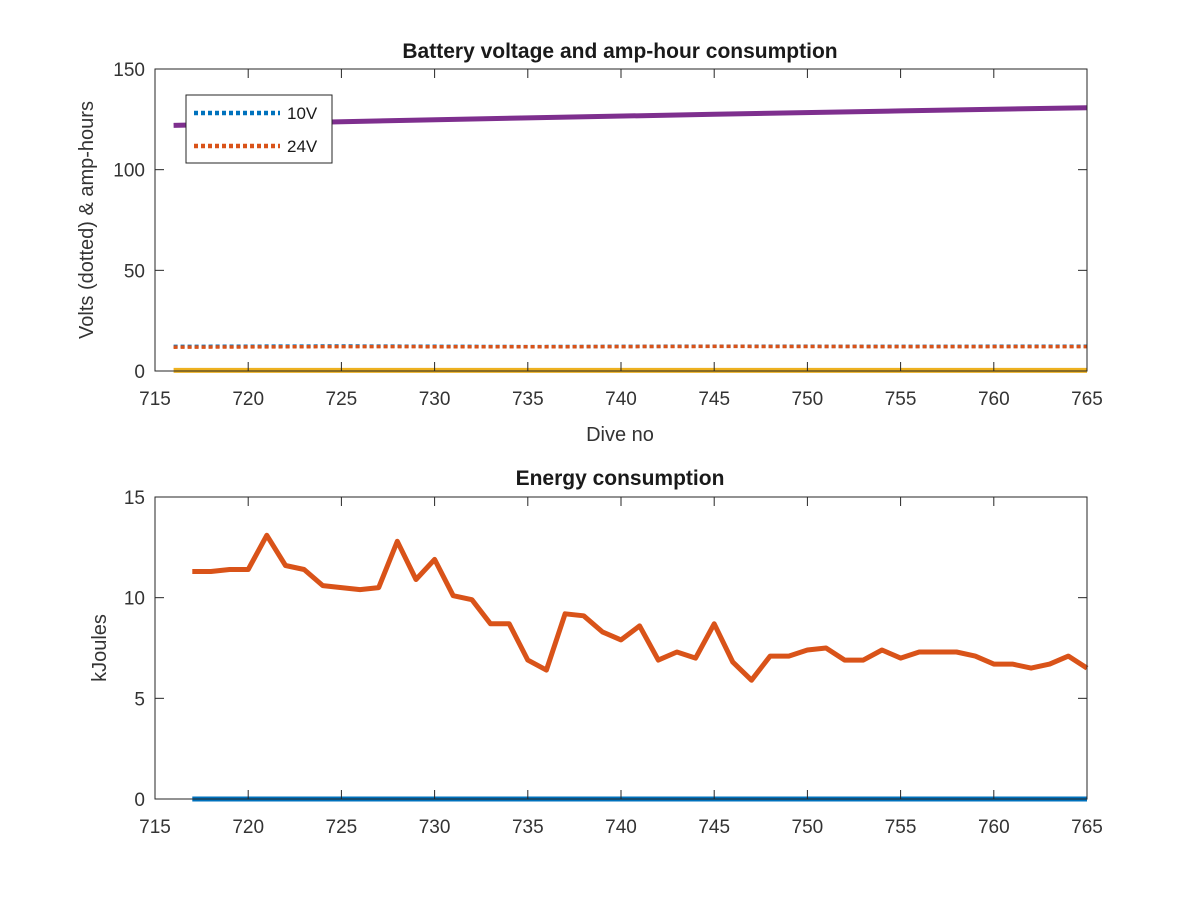  What do you see at coordinates (901, 399) in the screenshot?
I see `voltage-x-tick-label-755: 755` at bounding box center [901, 399].